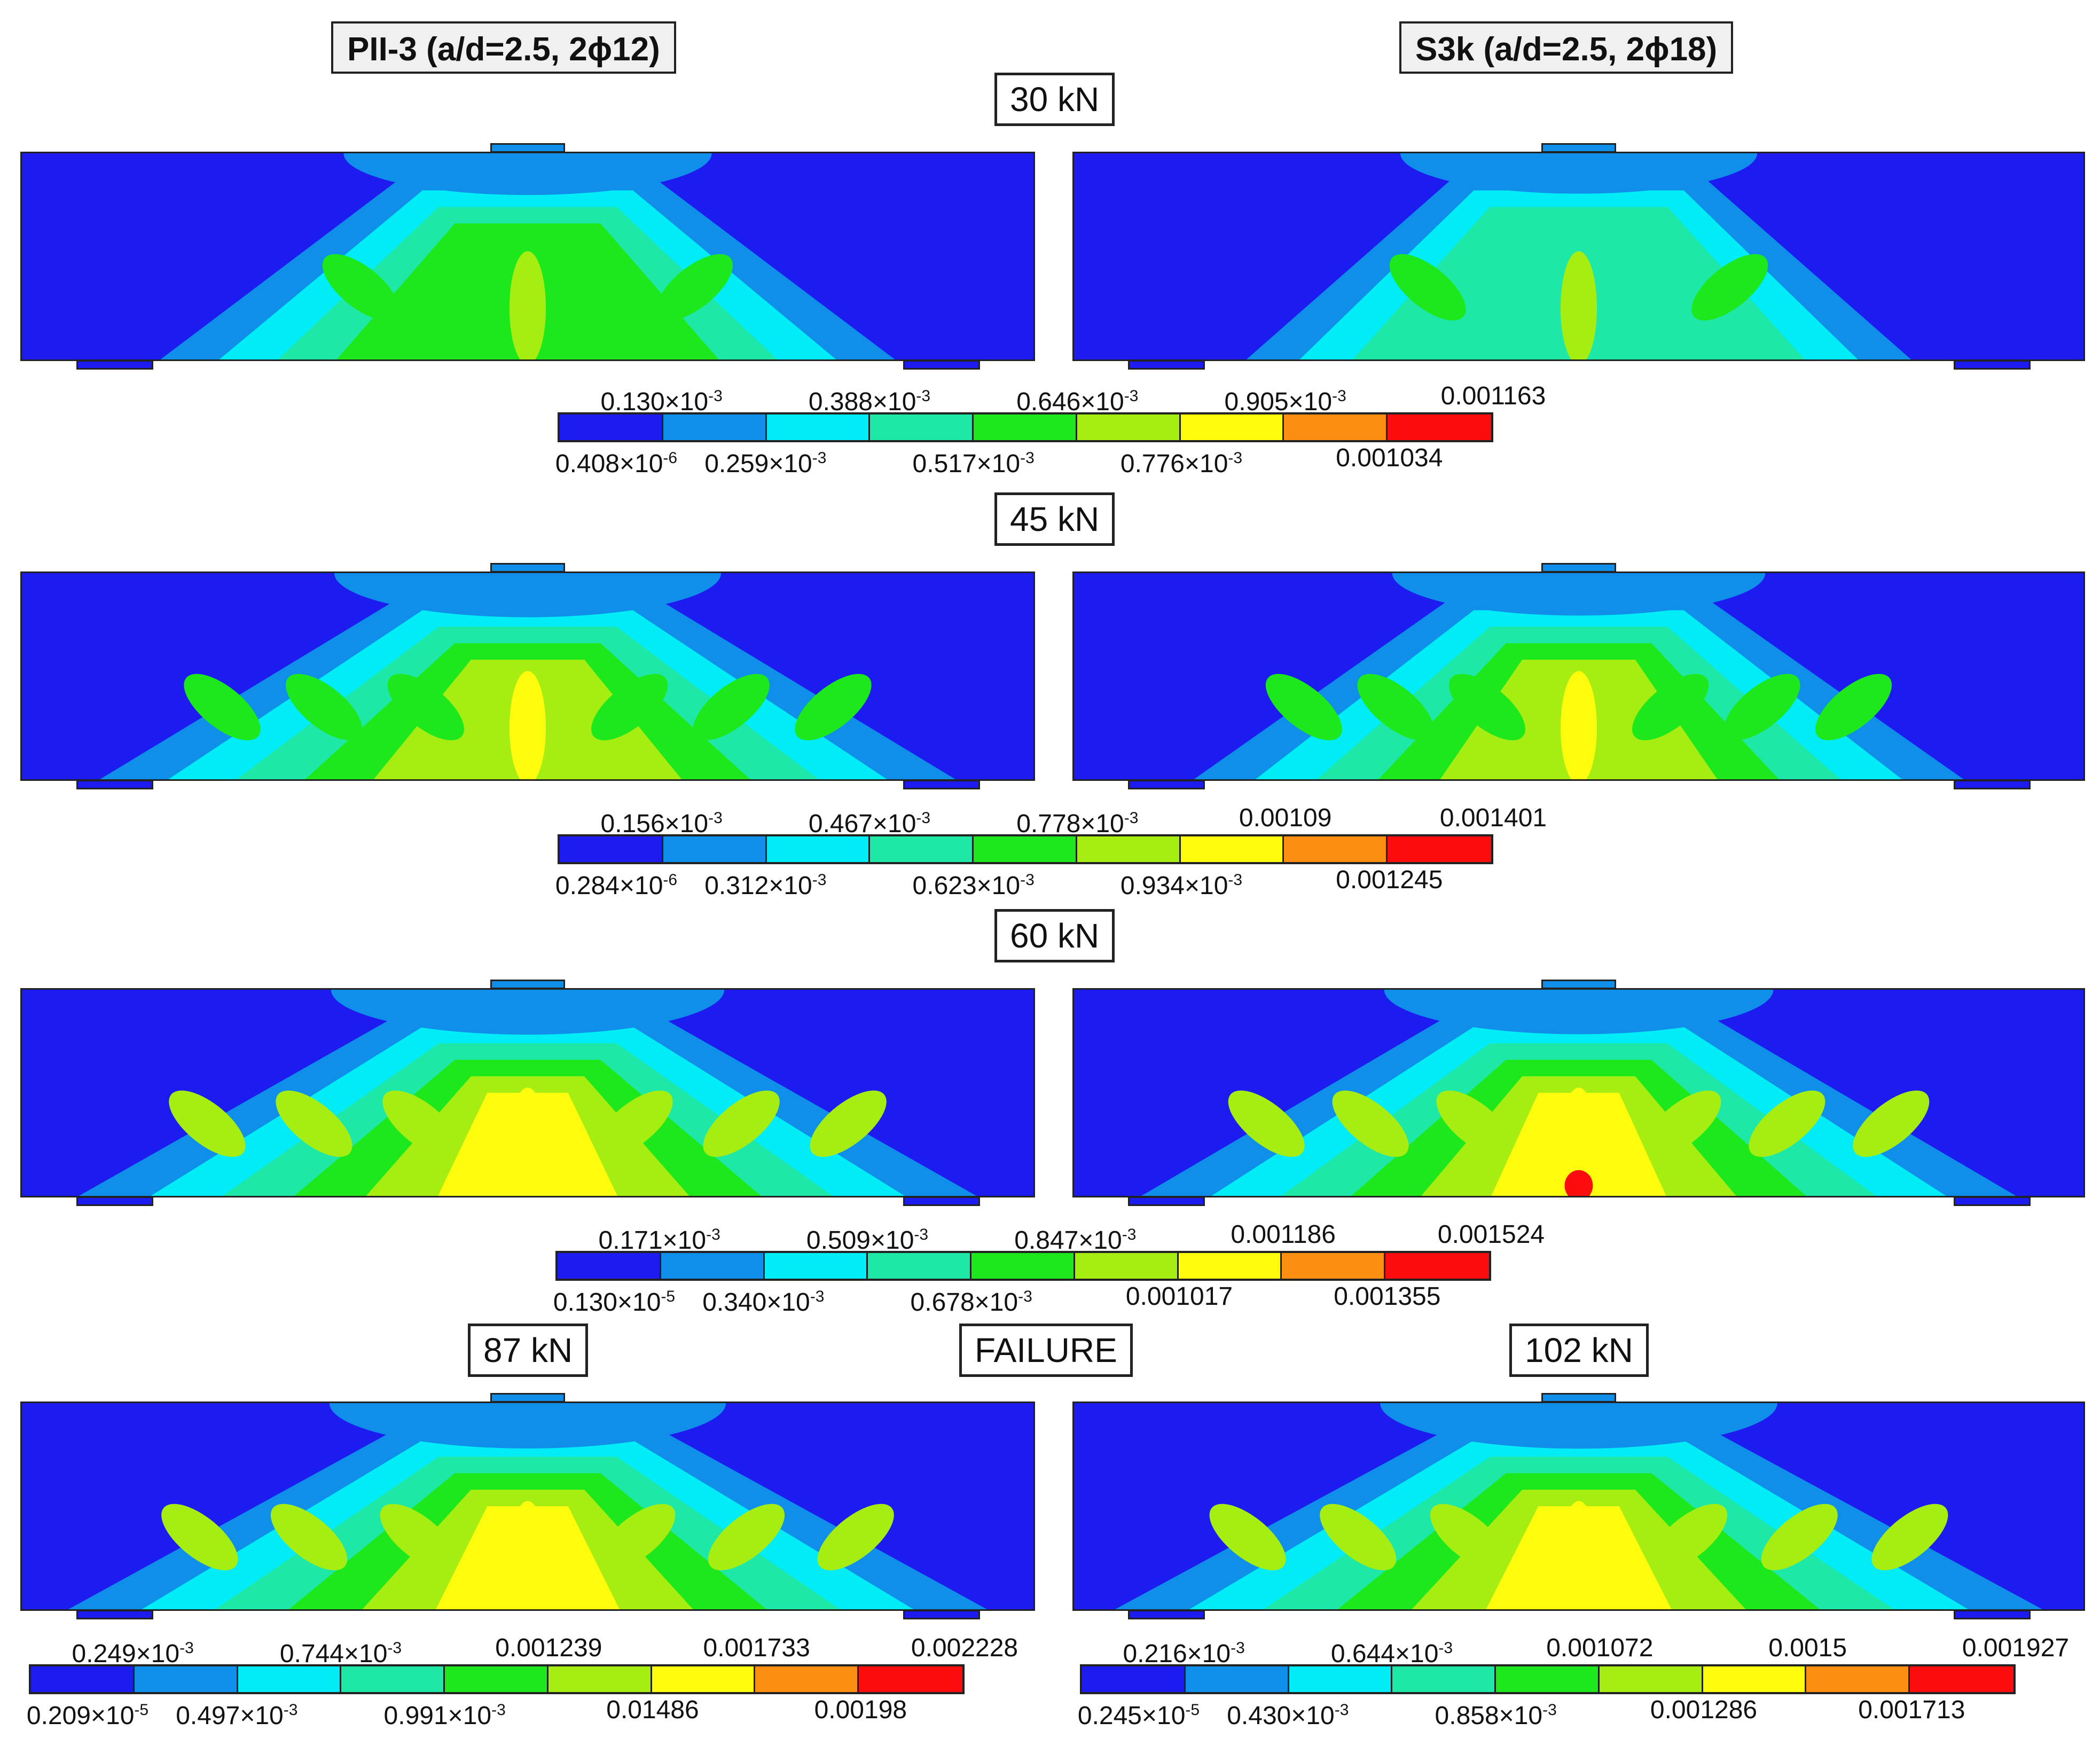 This screenshot has width=2100, height=1746. I want to click on legend-bottom-label: 0.001713, so click(1911, 1710).